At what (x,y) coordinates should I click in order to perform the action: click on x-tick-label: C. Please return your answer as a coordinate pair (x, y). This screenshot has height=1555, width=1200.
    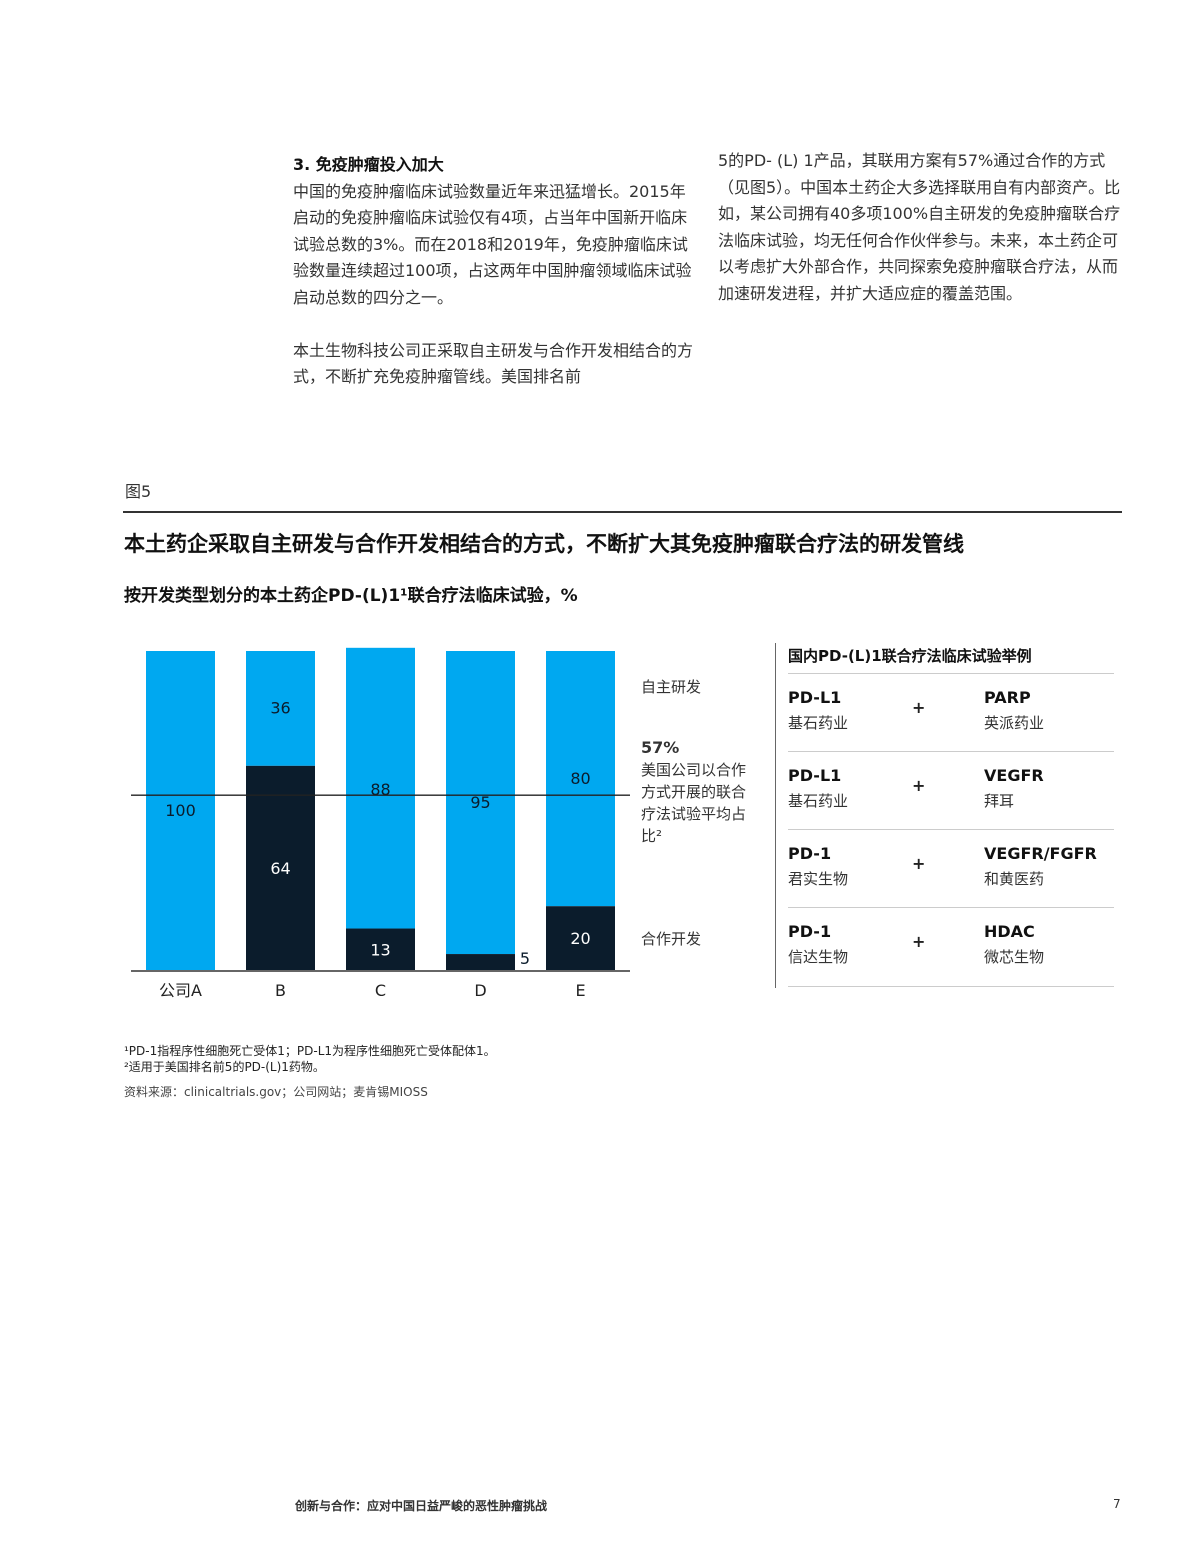
    Looking at the image, I should click on (380, 990).